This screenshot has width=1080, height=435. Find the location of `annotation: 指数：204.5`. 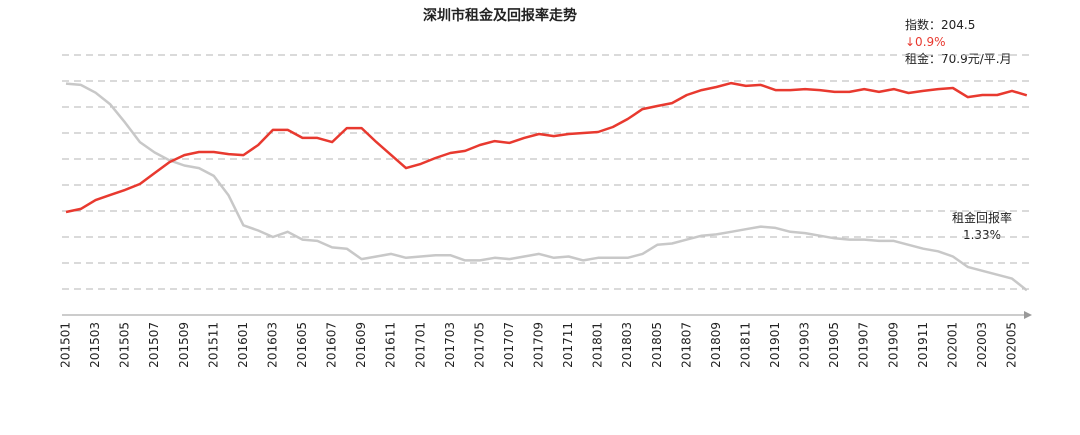

annotation: 指数：204.5 is located at coordinates (940, 24).